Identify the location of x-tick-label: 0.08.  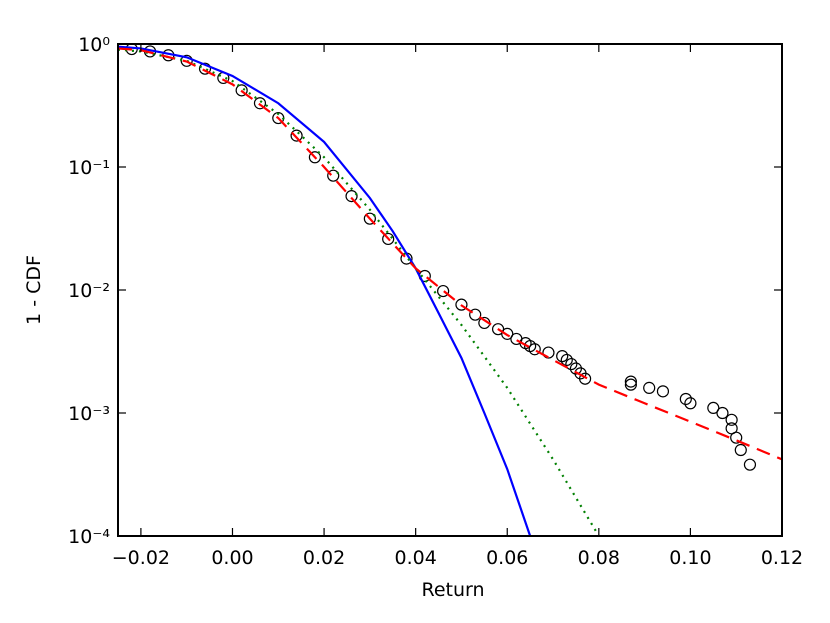
(599, 558).